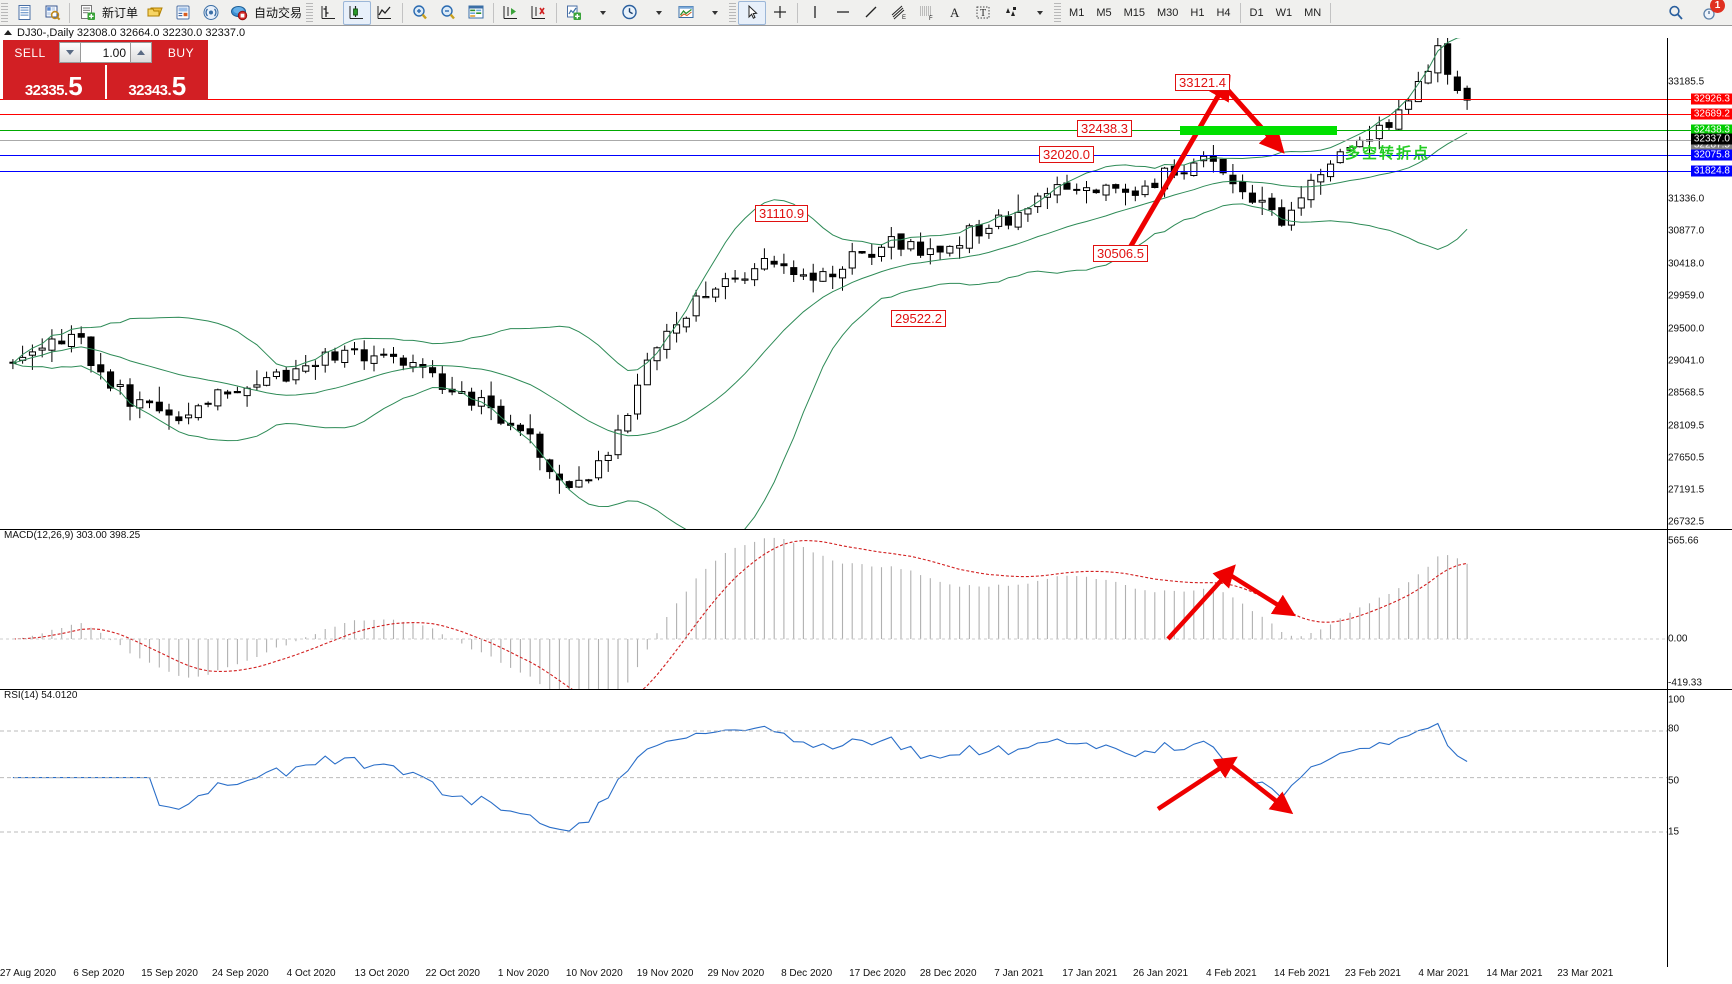 Image resolution: width=1732 pixels, height=984 pixels. Describe the element at coordinates (357, 12) in the screenshot. I see `candlestick-chart-icon` at that location.